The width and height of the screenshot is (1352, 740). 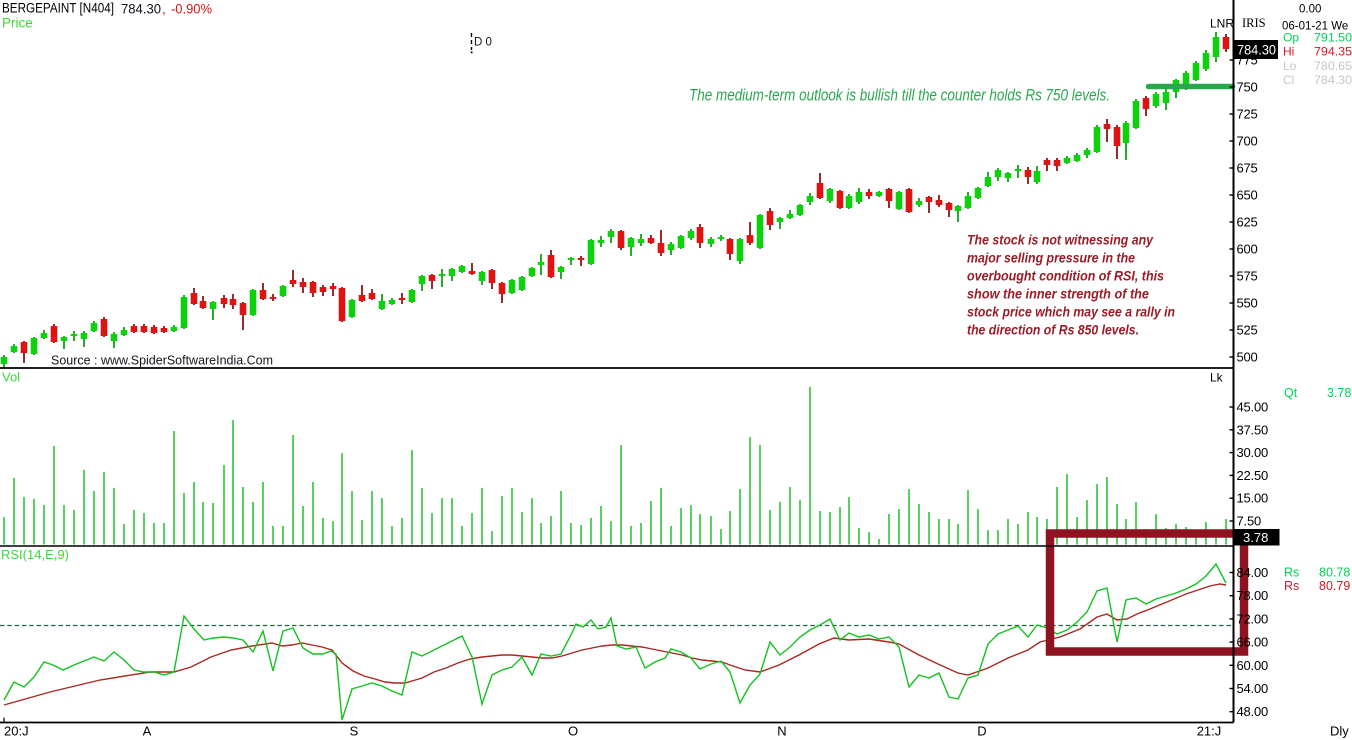 What do you see at coordinates (1310, 10) in the screenshot?
I see `svg-text: 0.00` at bounding box center [1310, 10].